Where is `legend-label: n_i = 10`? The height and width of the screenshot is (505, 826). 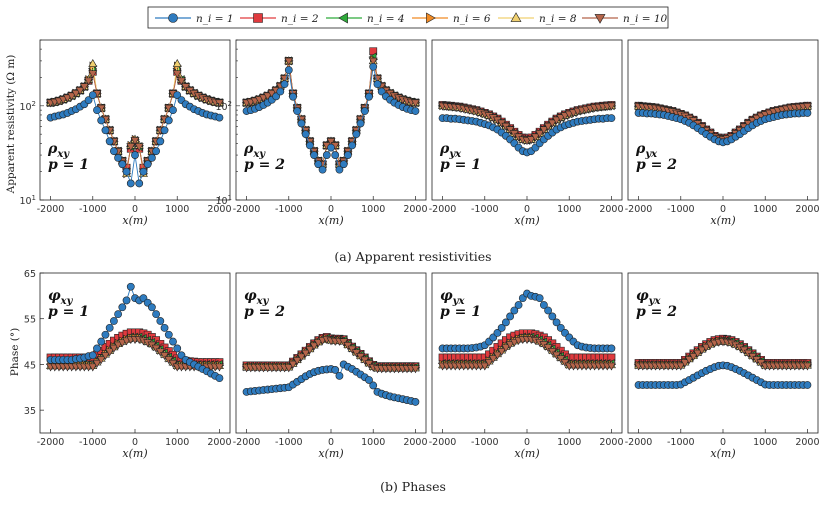 legend-label: n_i = 10 is located at coordinates (645, 19).